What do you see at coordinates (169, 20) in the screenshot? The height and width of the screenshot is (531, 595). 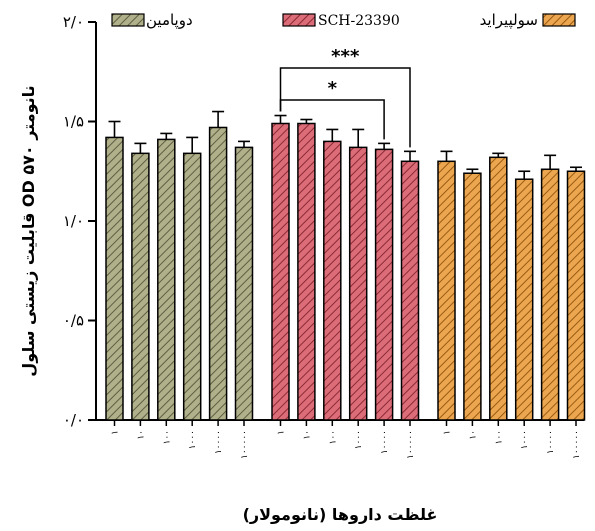 I see `legend-label: دوپامین` at bounding box center [169, 20].